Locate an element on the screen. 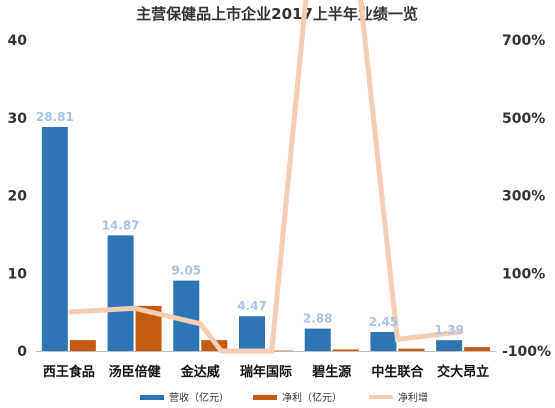 Image resolution: width=555 pixels, height=408 pixels. legend-label: 净利（亿元） is located at coordinates (312, 397).